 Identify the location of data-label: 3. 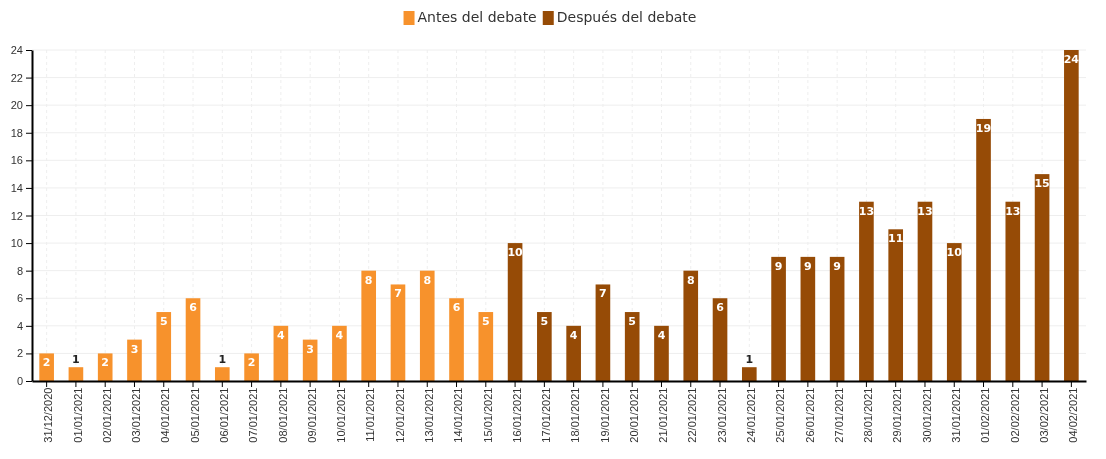
(134, 349).